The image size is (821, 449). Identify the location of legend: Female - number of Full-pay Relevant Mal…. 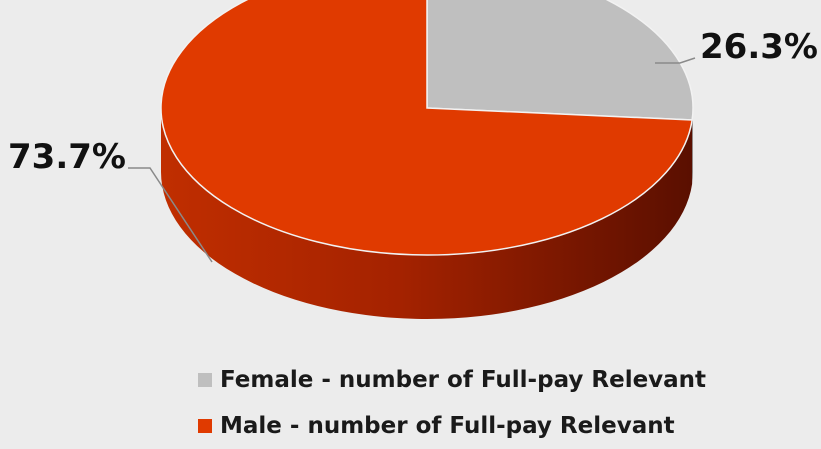
(452, 407).